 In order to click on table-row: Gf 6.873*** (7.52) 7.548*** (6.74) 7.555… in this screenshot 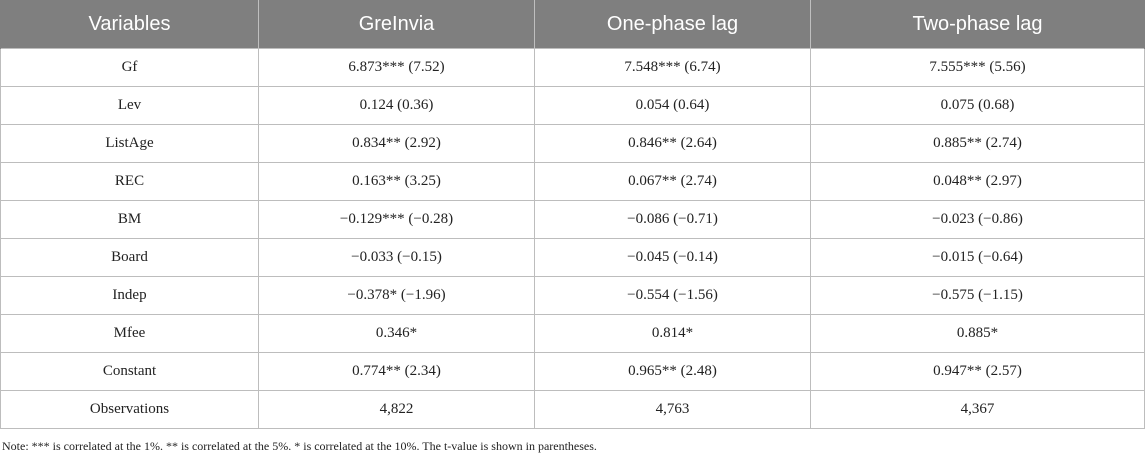, I will do `click(572, 67)`.